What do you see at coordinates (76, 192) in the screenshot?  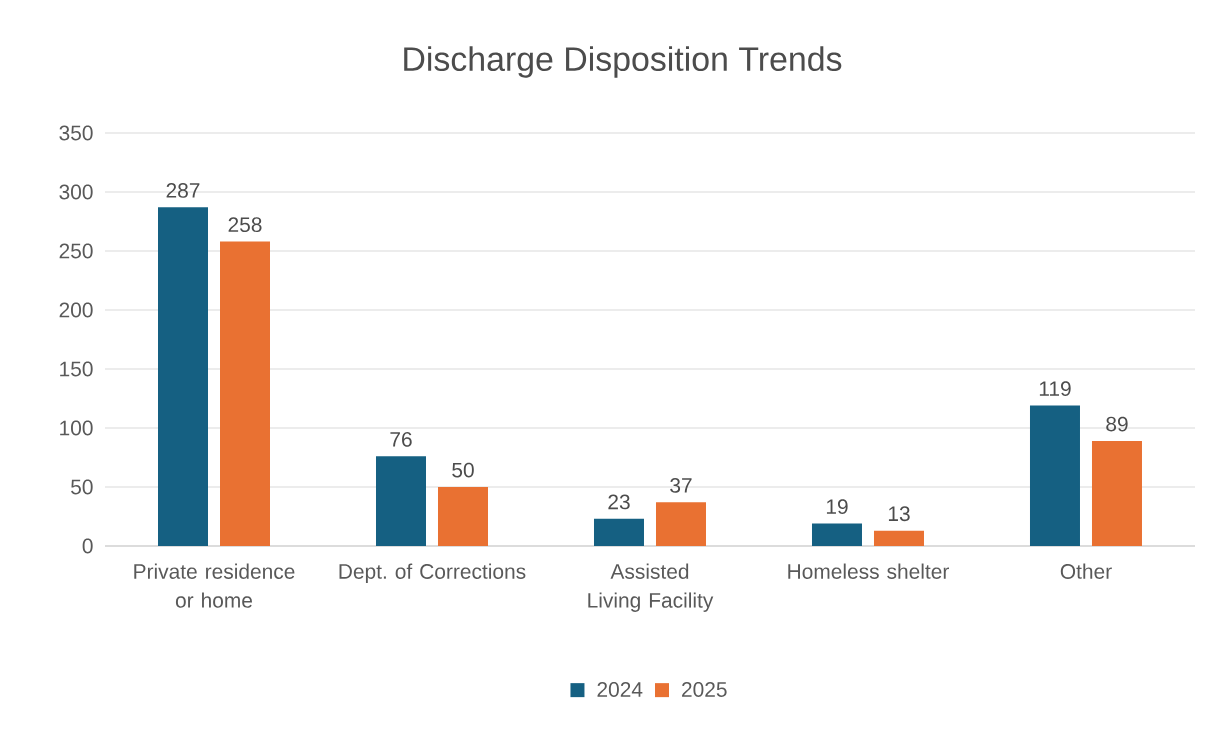 I see `y-tick-label: 300` at bounding box center [76, 192].